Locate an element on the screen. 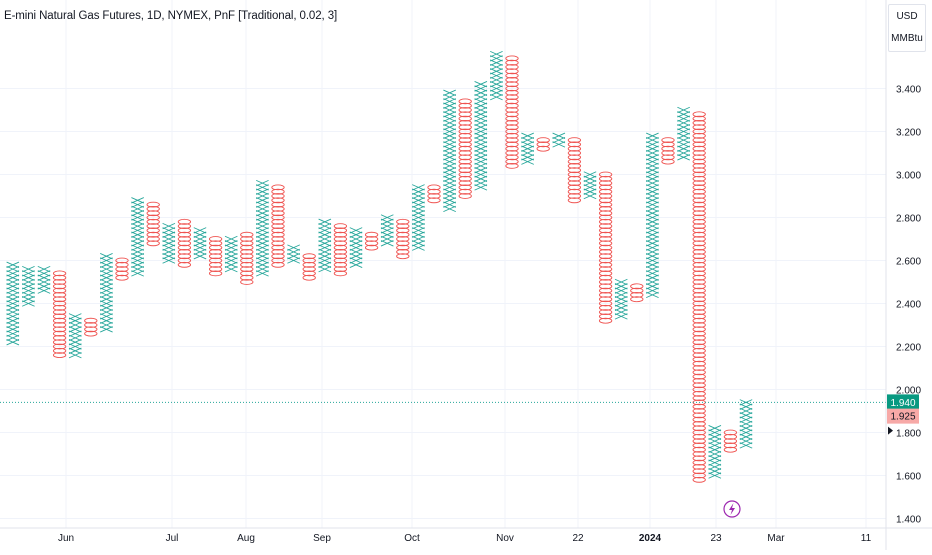 The image size is (932, 555). y-tick-label: 1.800 is located at coordinates (908, 434).